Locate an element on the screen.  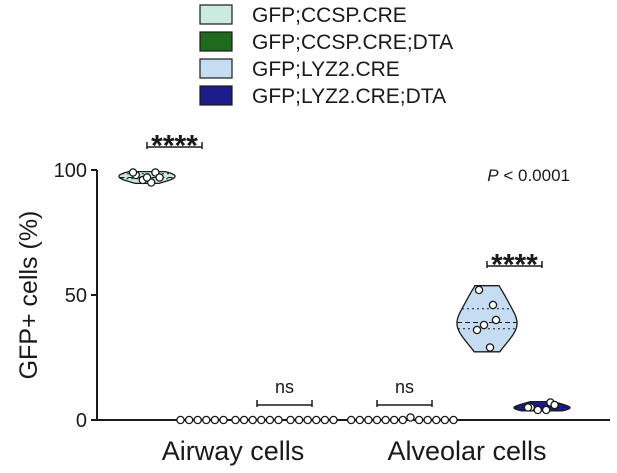
y-tick-label: 100 is located at coordinates (70, 171).